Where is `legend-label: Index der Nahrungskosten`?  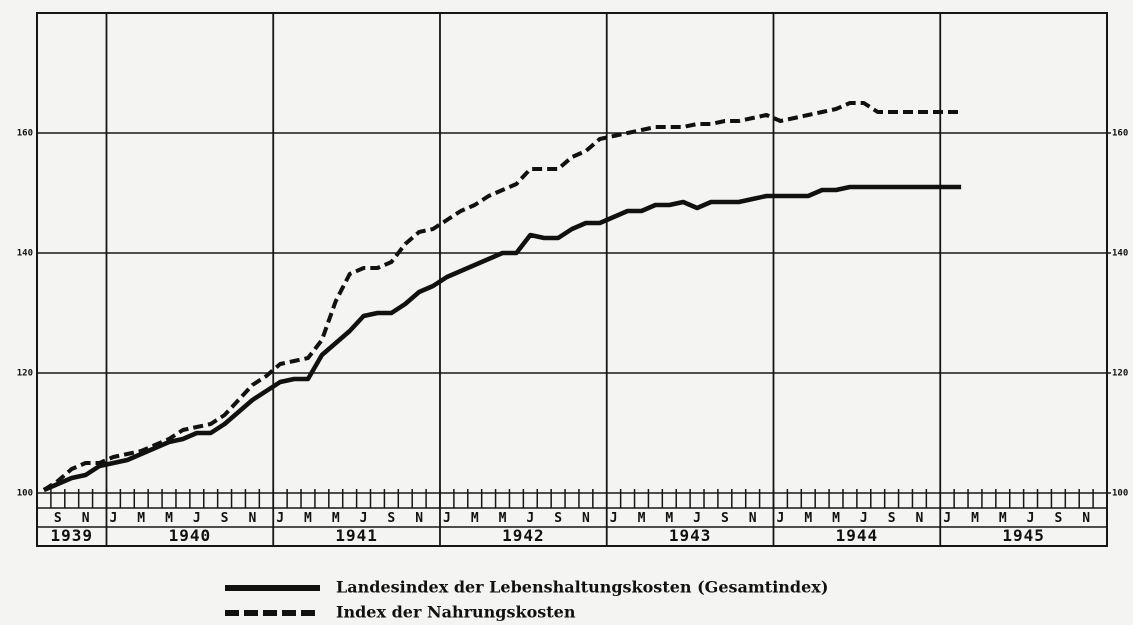 legend-label: Index der Nahrungskosten is located at coordinates (456, 612).